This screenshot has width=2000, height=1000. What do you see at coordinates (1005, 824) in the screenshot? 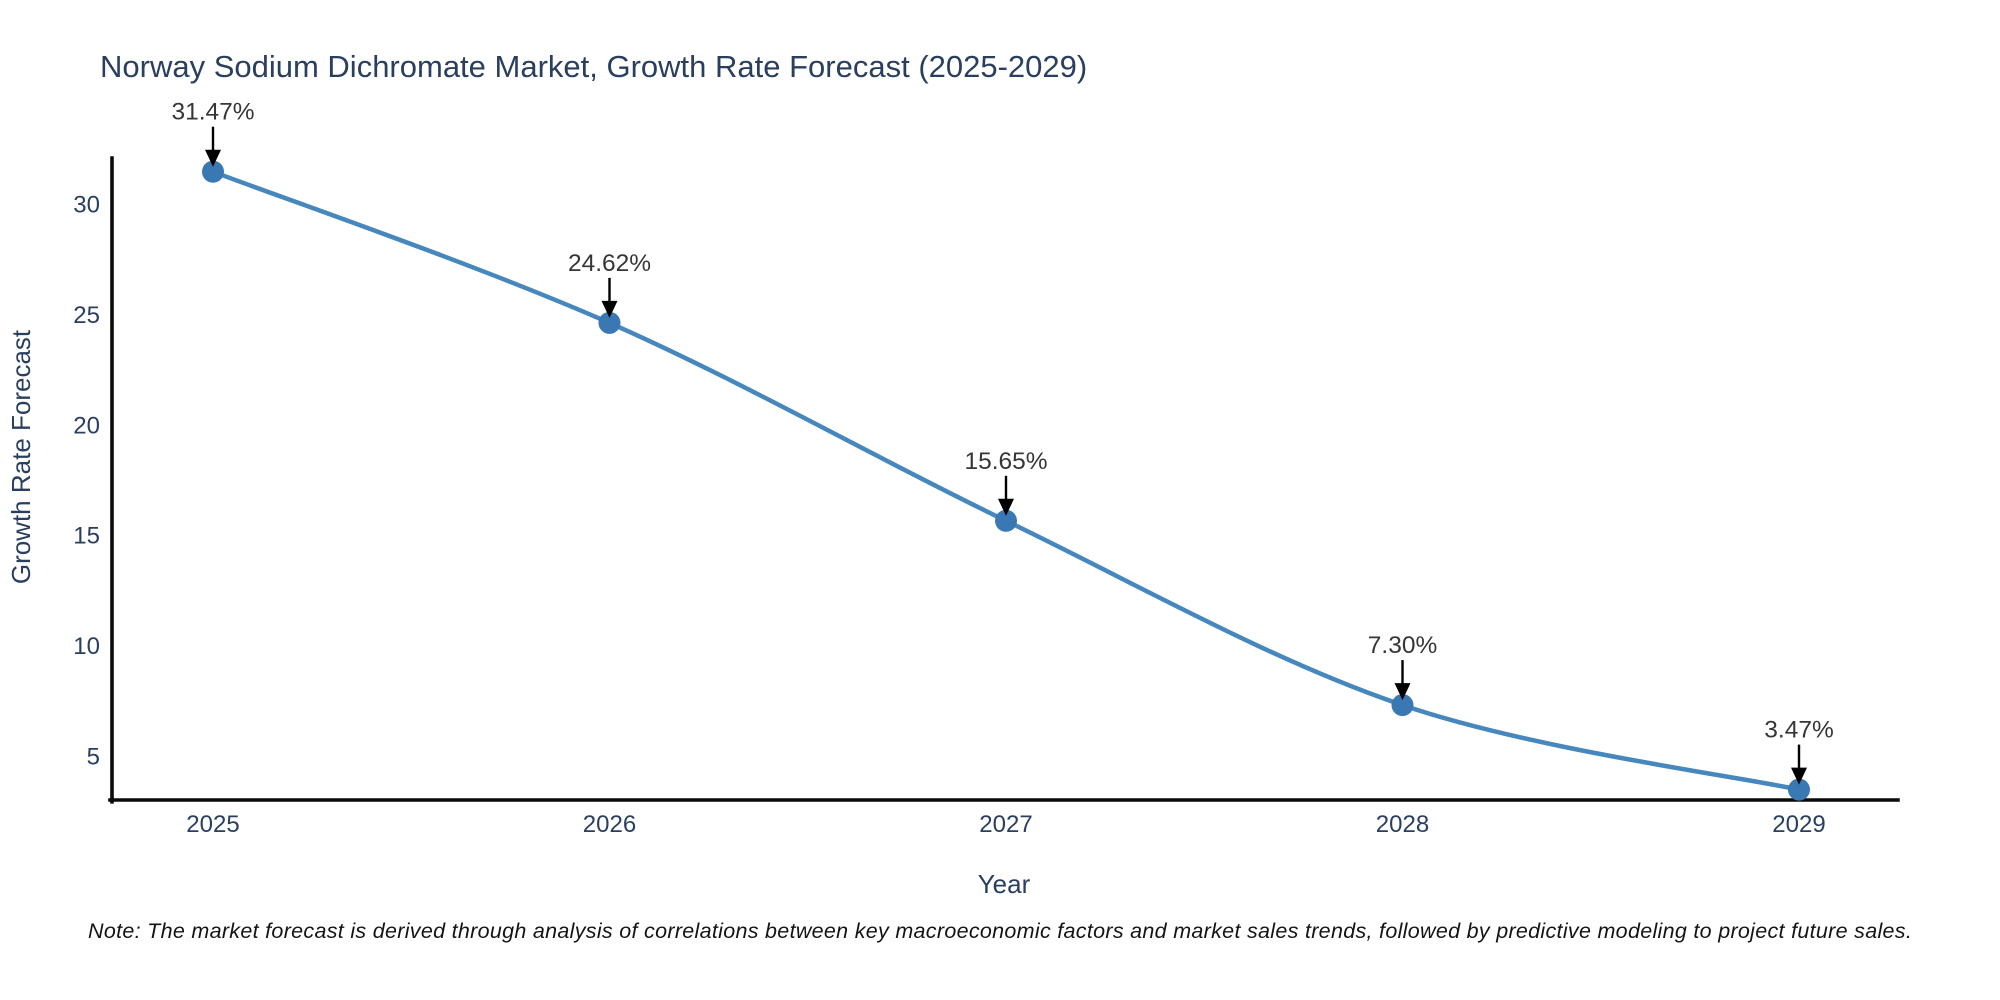
I see `x-tick-label: 2027` at bounding box center [1005, 824].